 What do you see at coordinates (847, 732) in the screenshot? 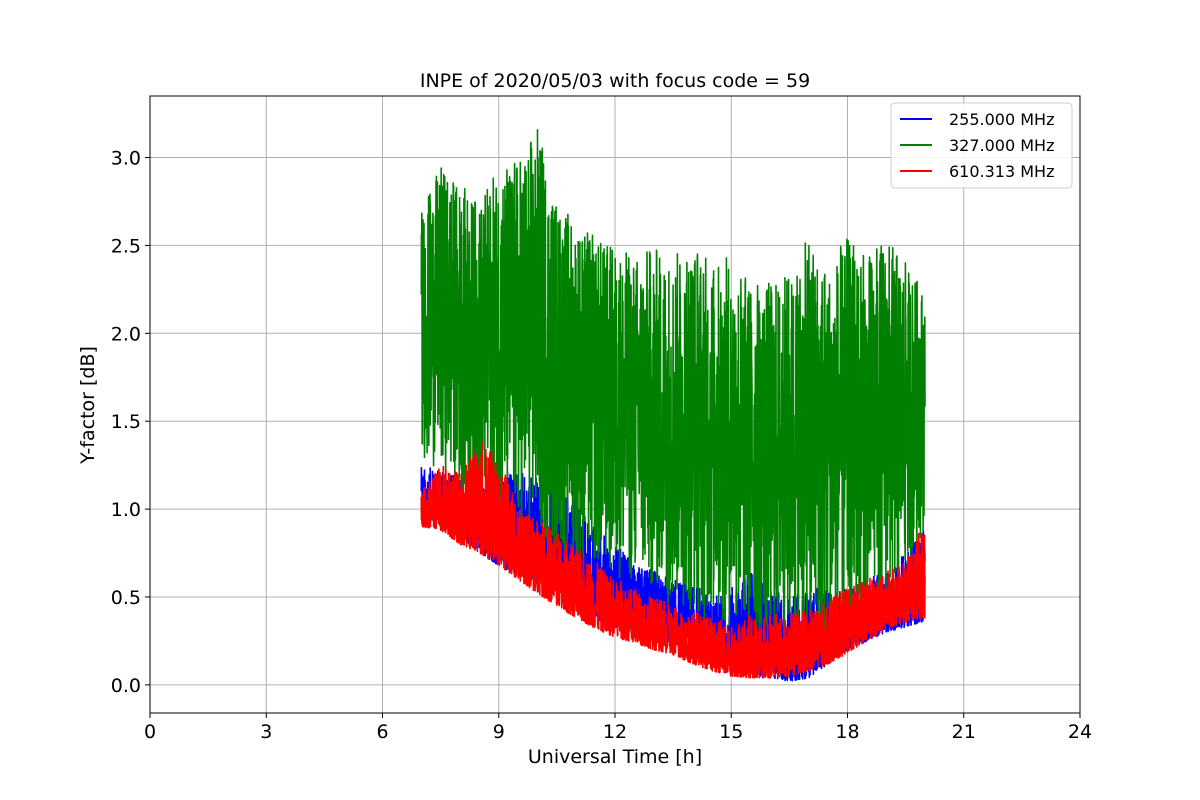
I see `x-tick-label: 18` at bounding box center [847, 732].